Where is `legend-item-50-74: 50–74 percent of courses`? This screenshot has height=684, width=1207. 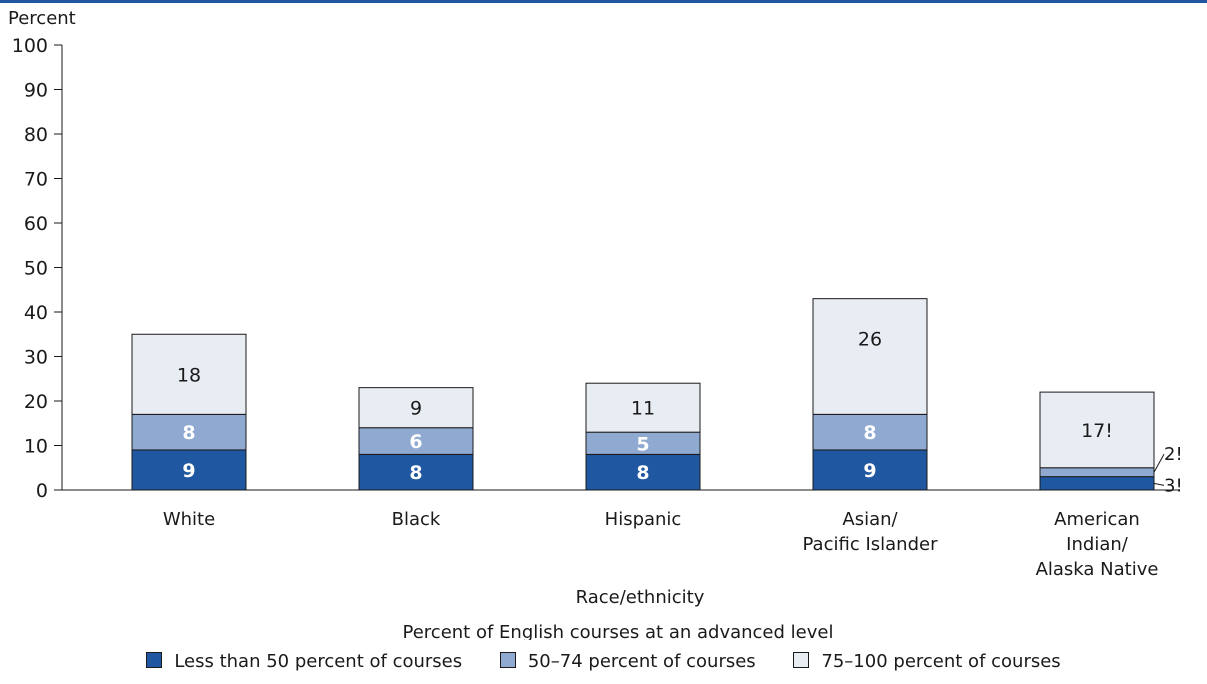 legend-item-50-74: 50–74 percent of courses is located at coordinates (627, 661).